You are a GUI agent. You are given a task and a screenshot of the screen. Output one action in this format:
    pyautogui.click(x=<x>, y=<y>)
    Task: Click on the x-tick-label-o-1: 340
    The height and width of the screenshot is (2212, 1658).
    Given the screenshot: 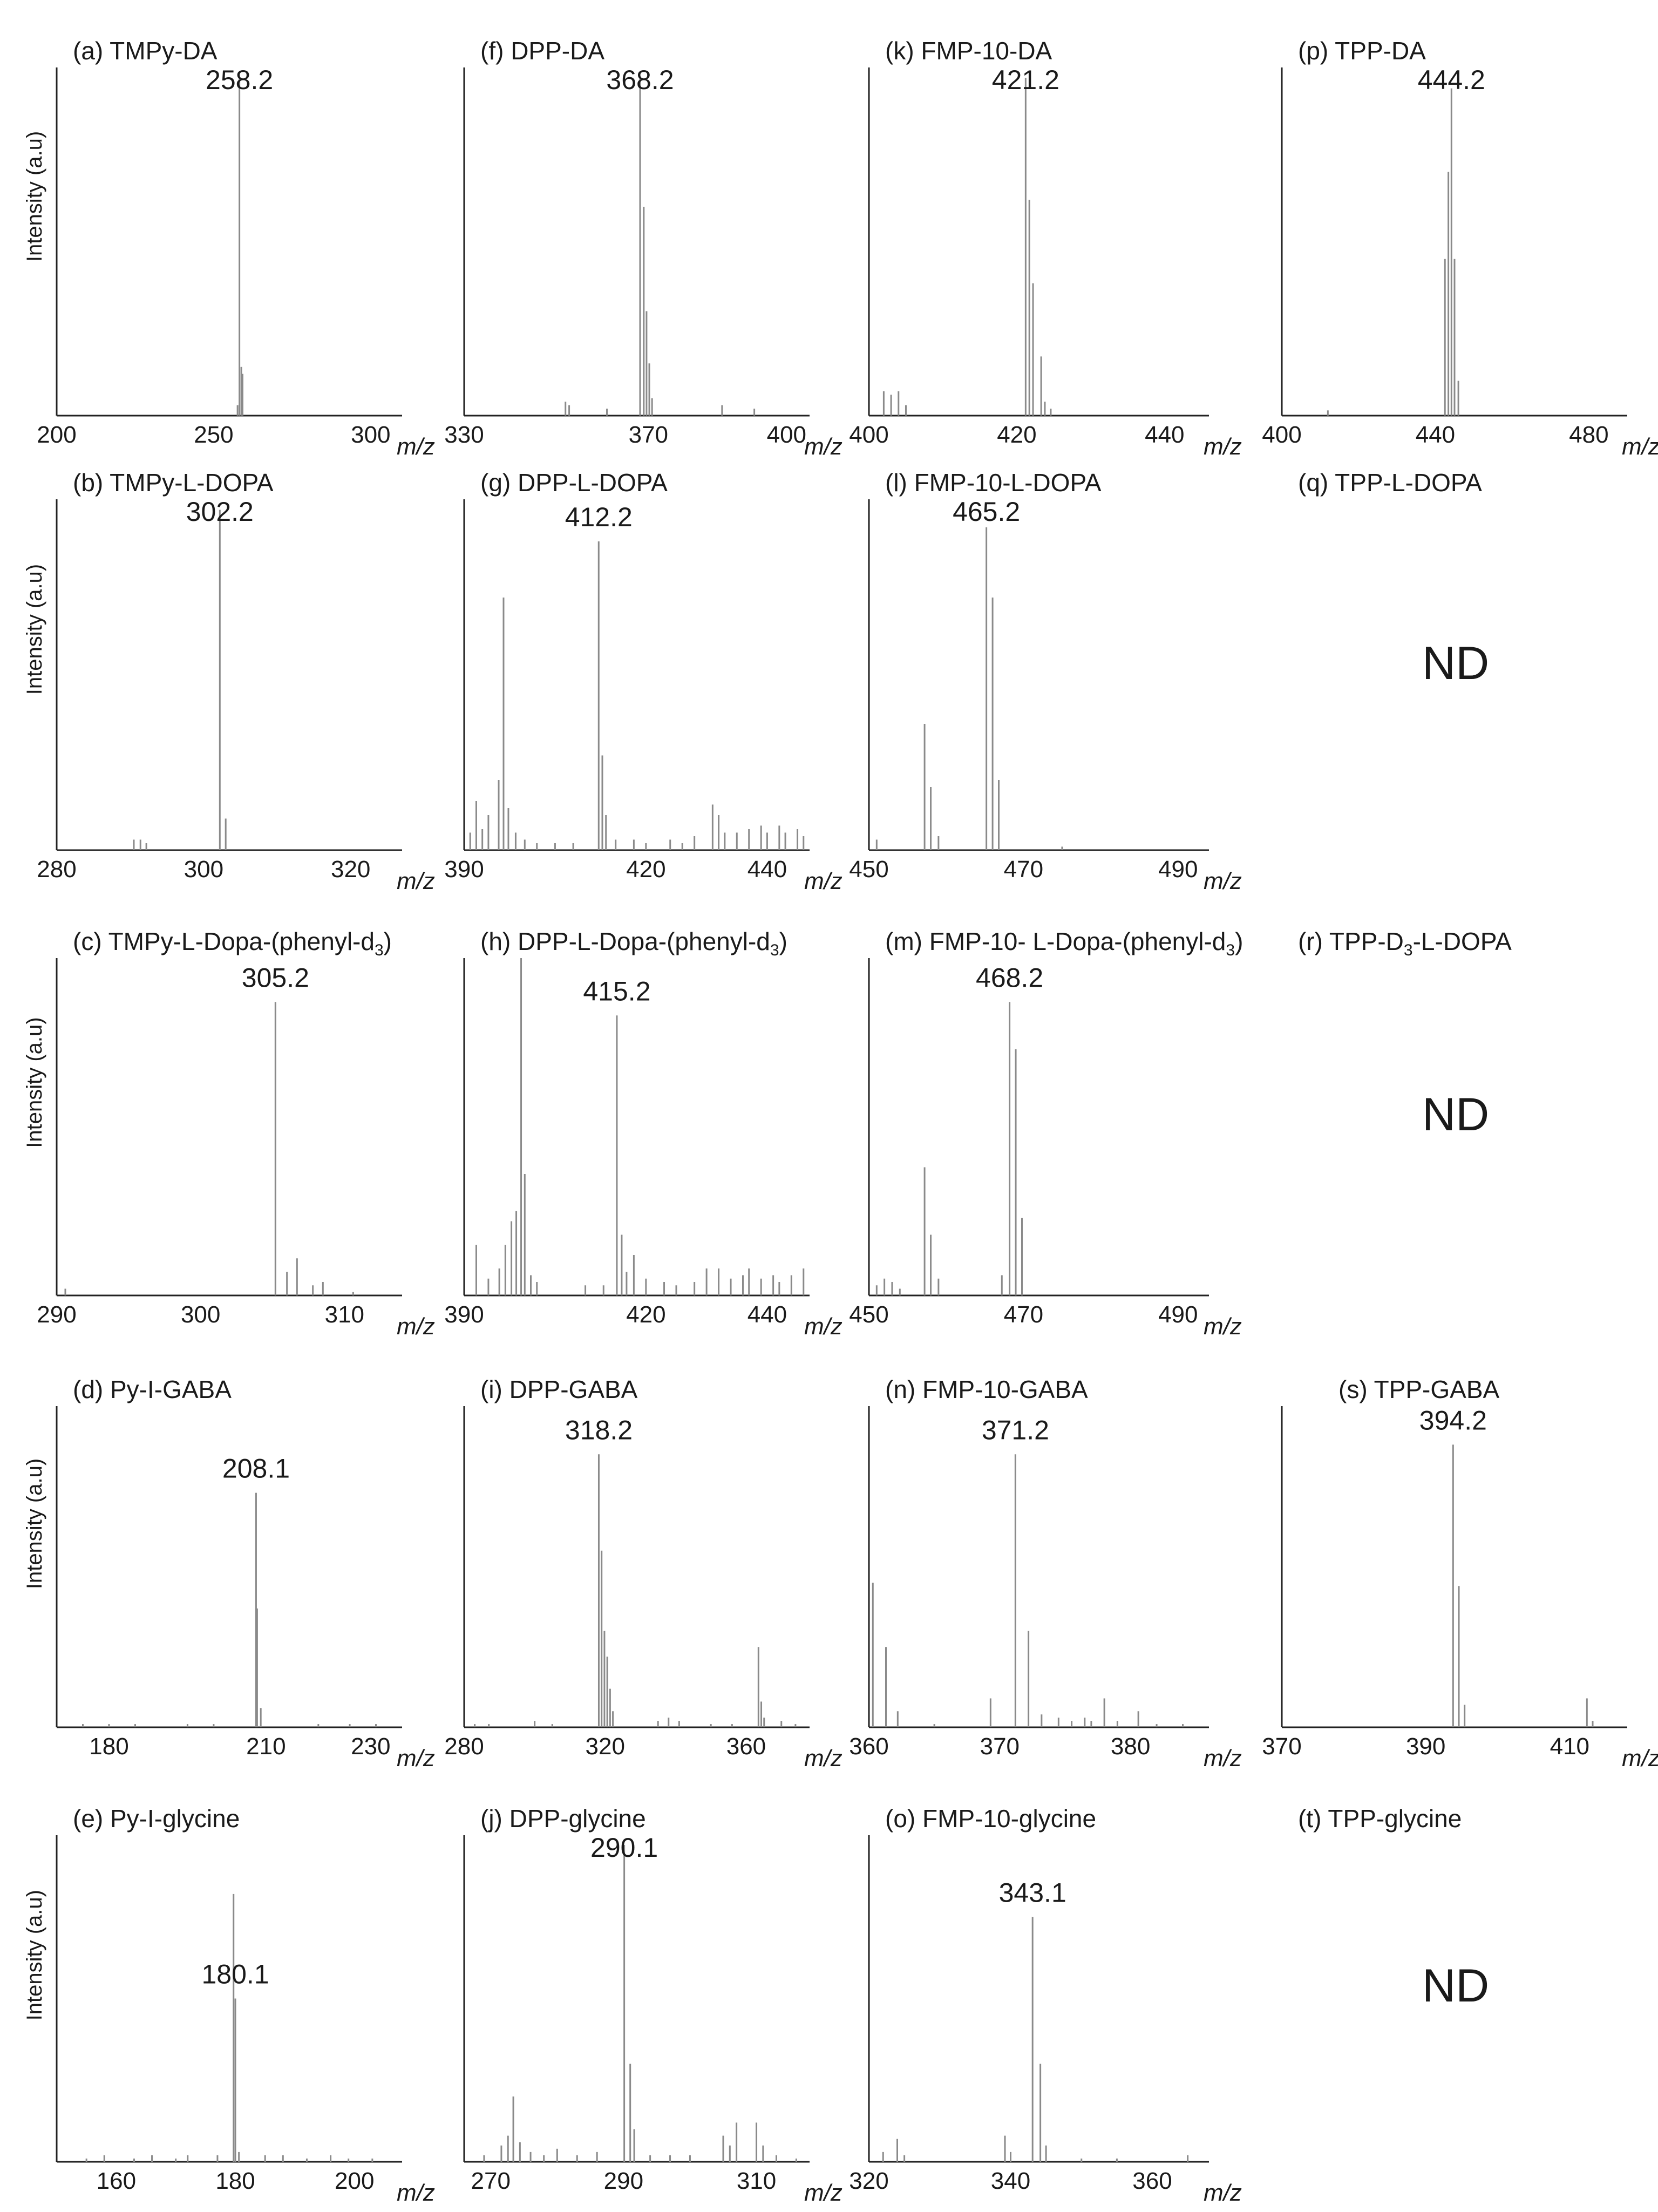 What is the action you would take?
    pyautogui.click(x=1010, y=2181)
    